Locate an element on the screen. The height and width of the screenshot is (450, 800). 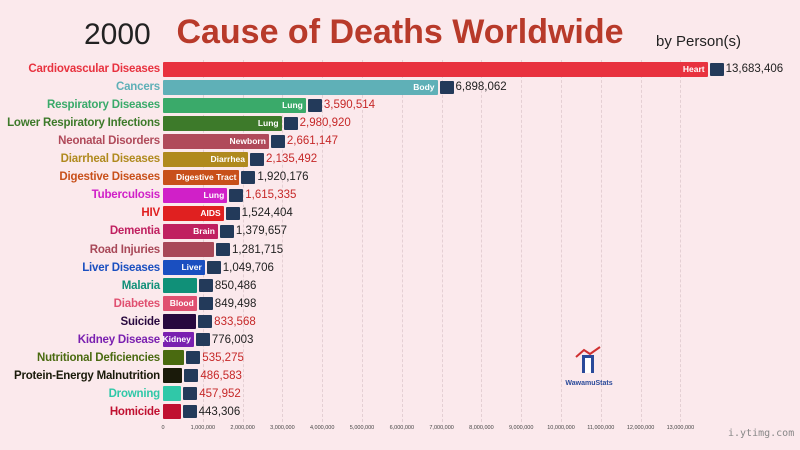
value-label: 1,379,657 is located at coordinates (261, 231).